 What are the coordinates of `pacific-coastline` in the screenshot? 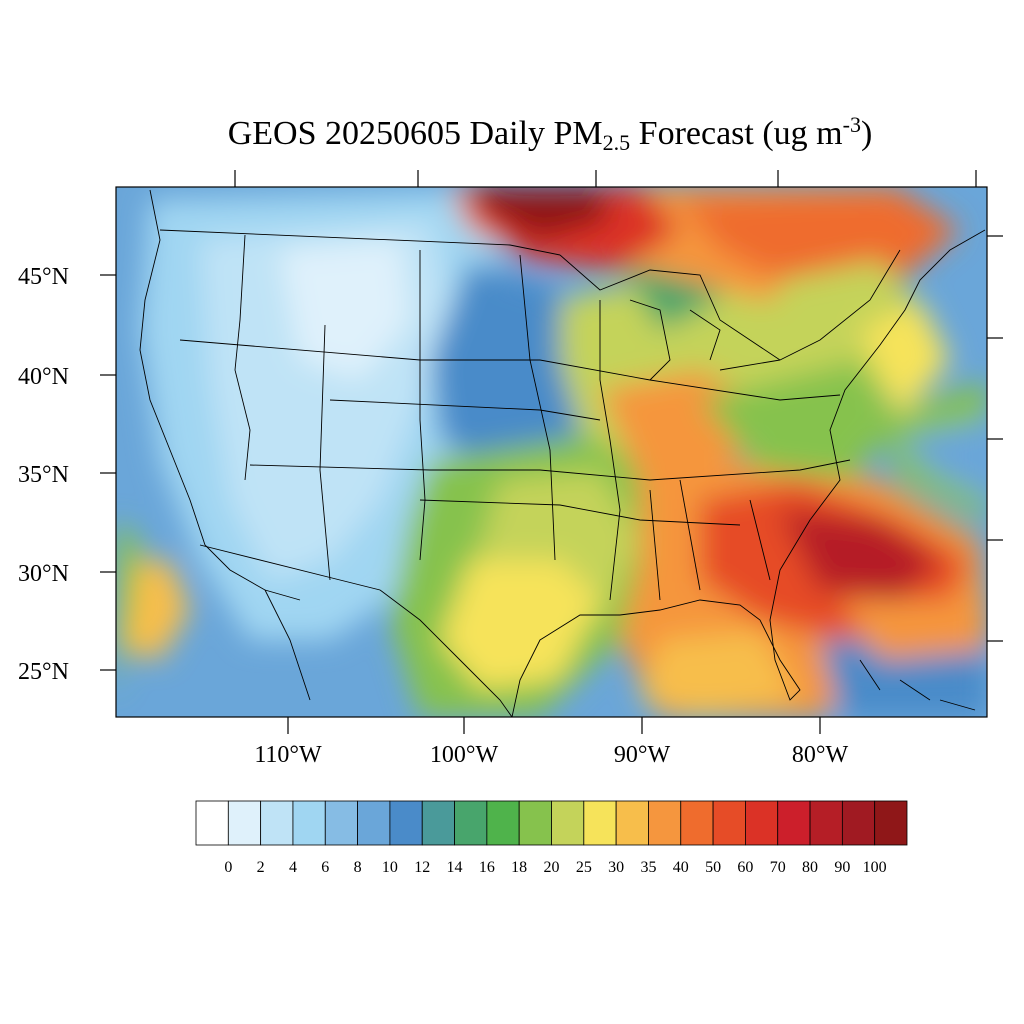 It's located at (220, 395).